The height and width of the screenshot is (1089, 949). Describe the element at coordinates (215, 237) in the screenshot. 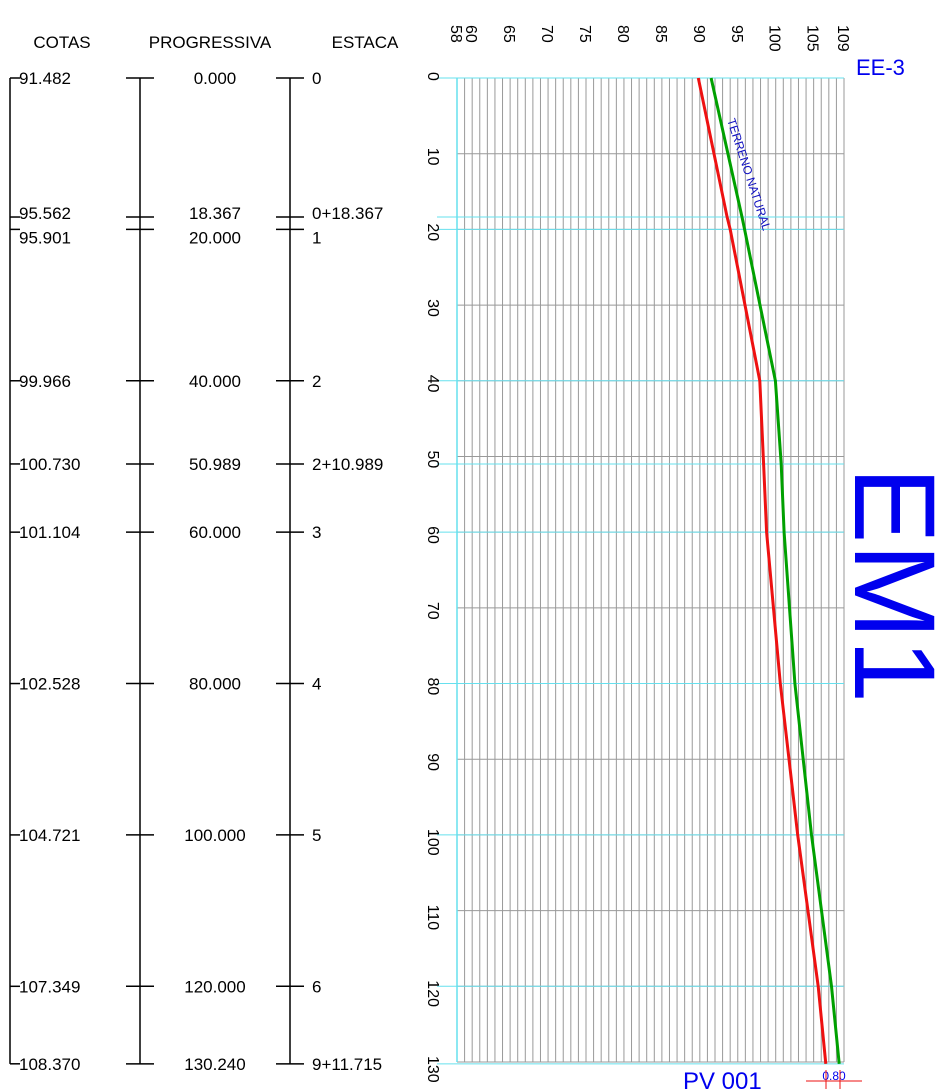

I see `progressiva-label: 20.000` at that location.